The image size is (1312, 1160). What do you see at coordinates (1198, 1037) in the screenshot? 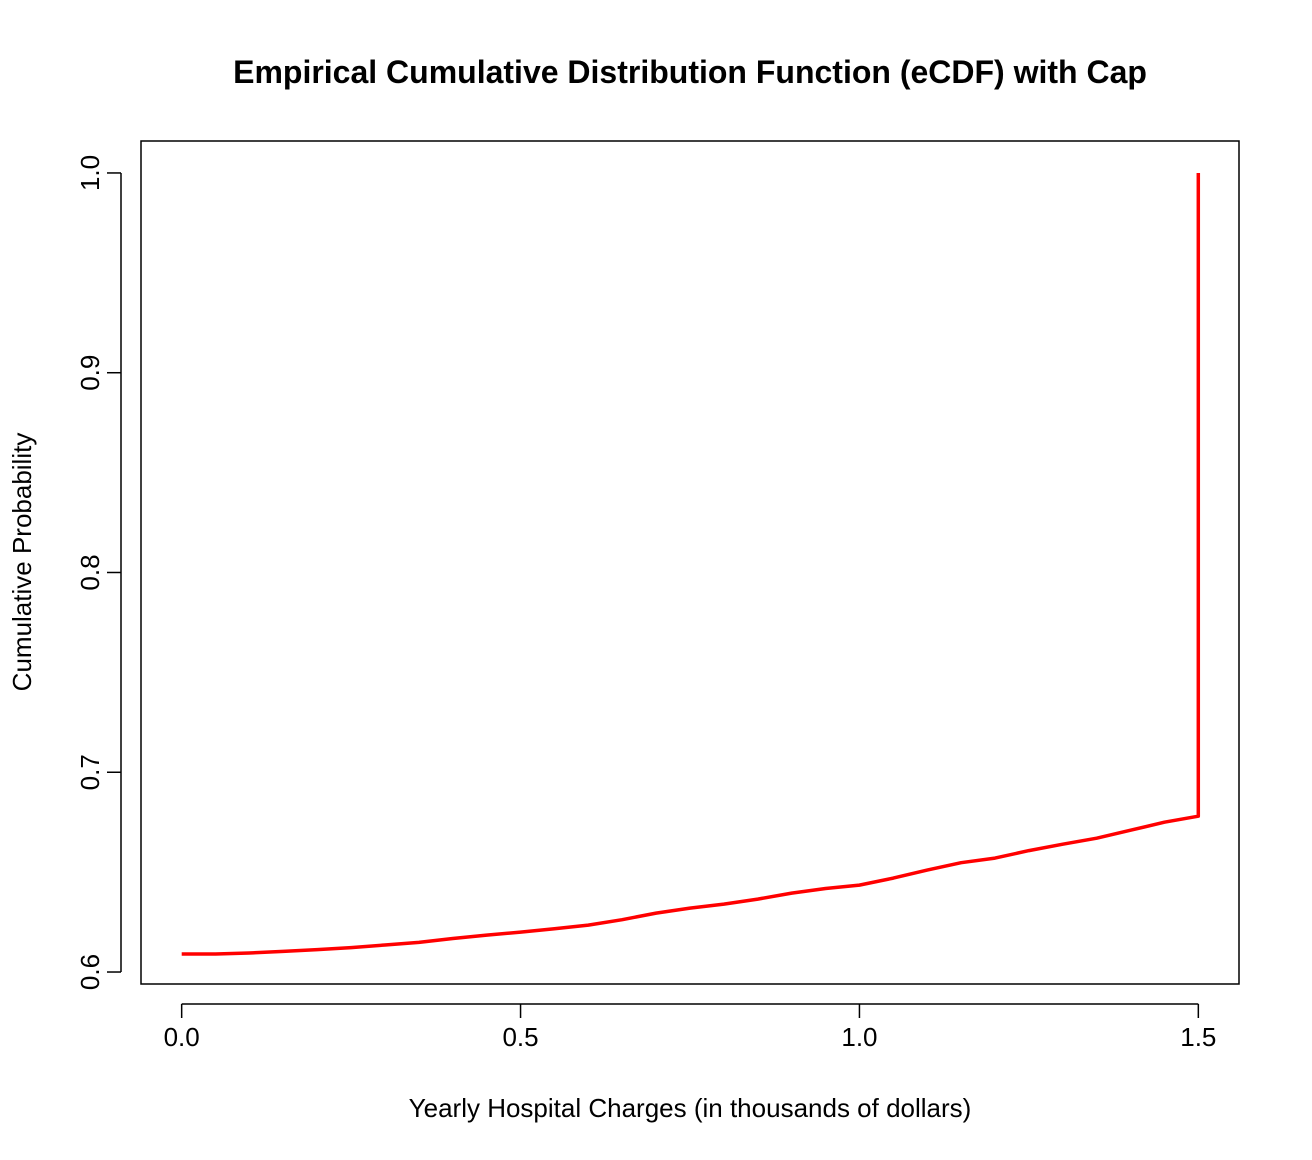
I see `x-tick-label: 1.5` at bounding box center [1198, 1037].